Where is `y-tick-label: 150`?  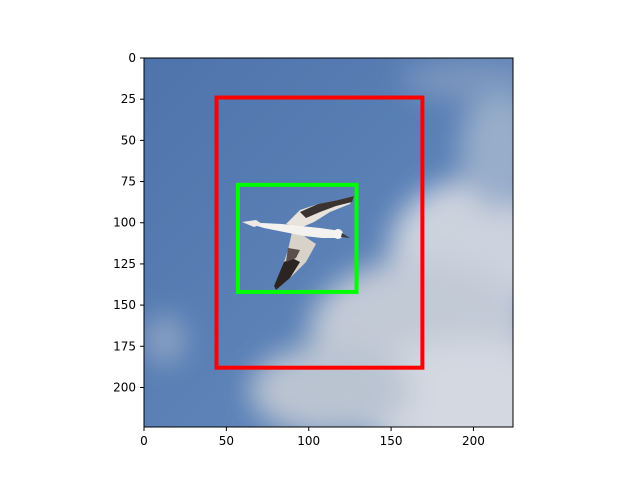 y-tick-label: 150 is located at coordinates (124, 305).